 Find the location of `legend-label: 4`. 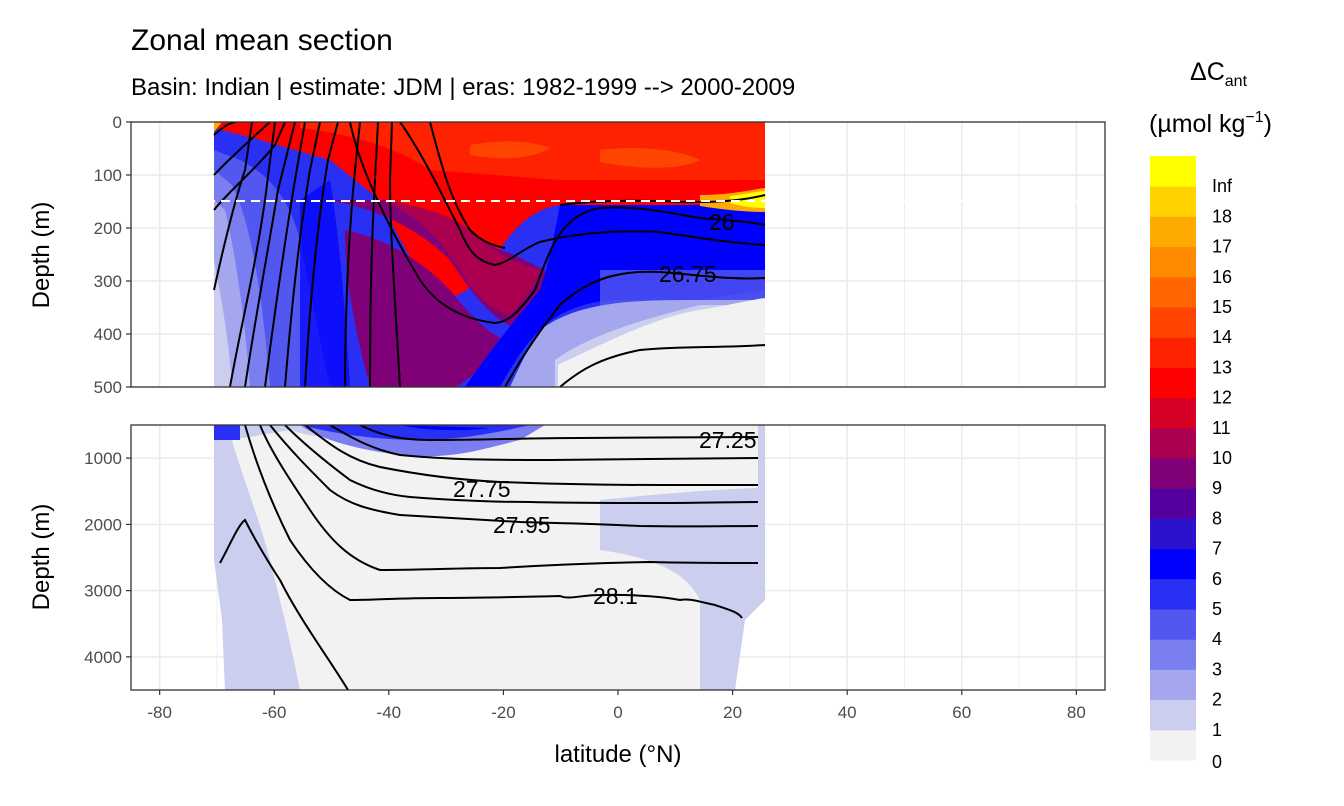

legend-label: 4 is located at coordinates (1217, 639).